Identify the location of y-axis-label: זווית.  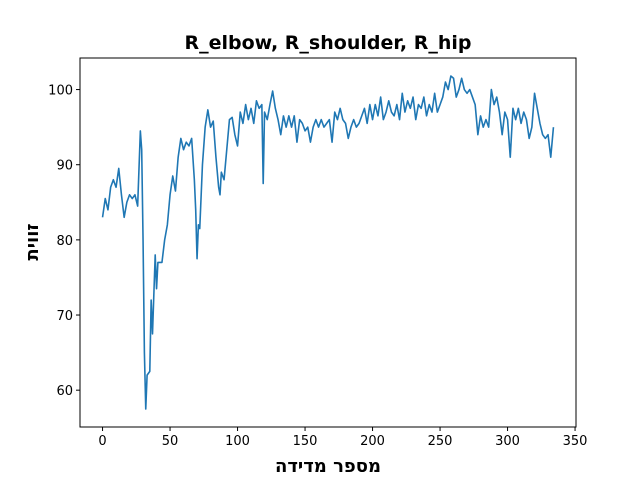
(32, 241).